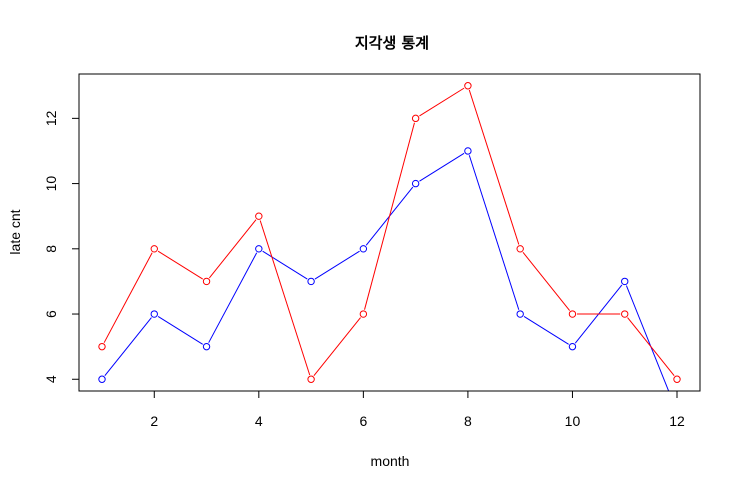 This screenshot has height=489, width=742. What do you see at coordinates (390, 461) in the screenshot?
I see `x-axis-label: month` at bounding box center [390, 461].